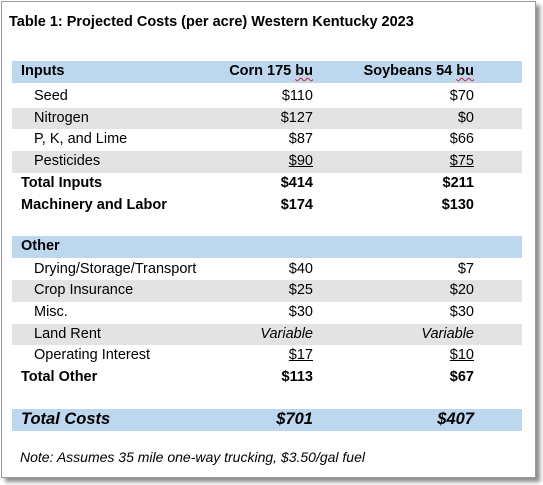 The height and width of the screenshot is (485, 543). What do you see at coordinates (461, 139) in the screenshot?
I see `soy-value: $66` at bounding box center [461, 139].